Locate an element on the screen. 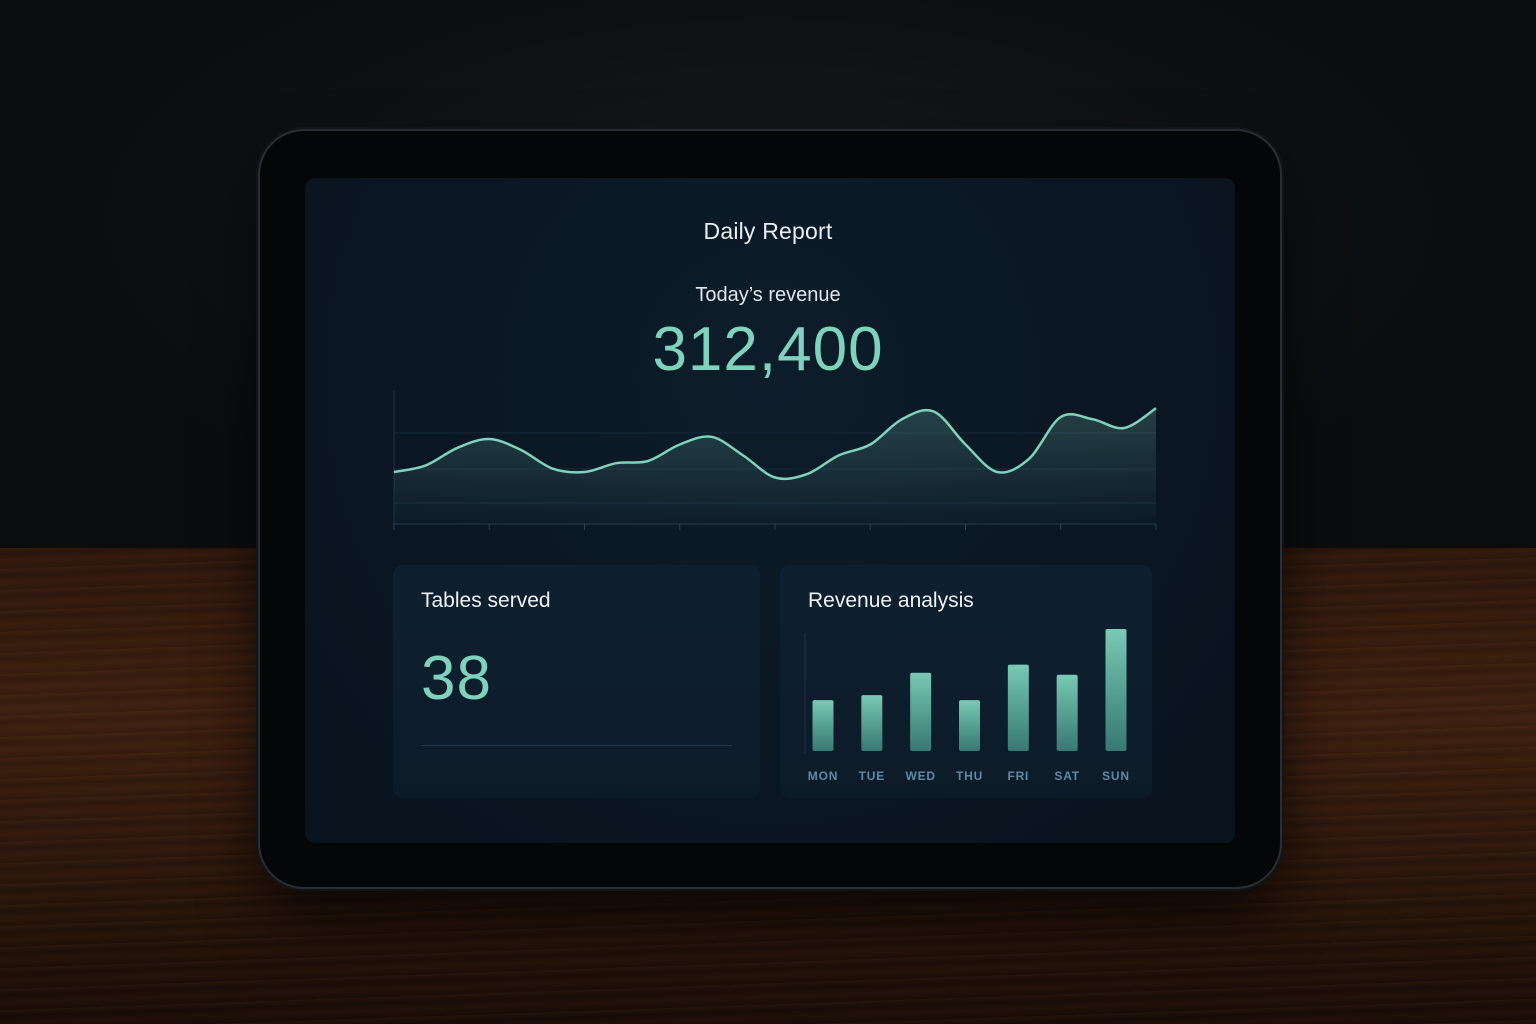  revenue-area-fill is located at coordinates (775, 466).